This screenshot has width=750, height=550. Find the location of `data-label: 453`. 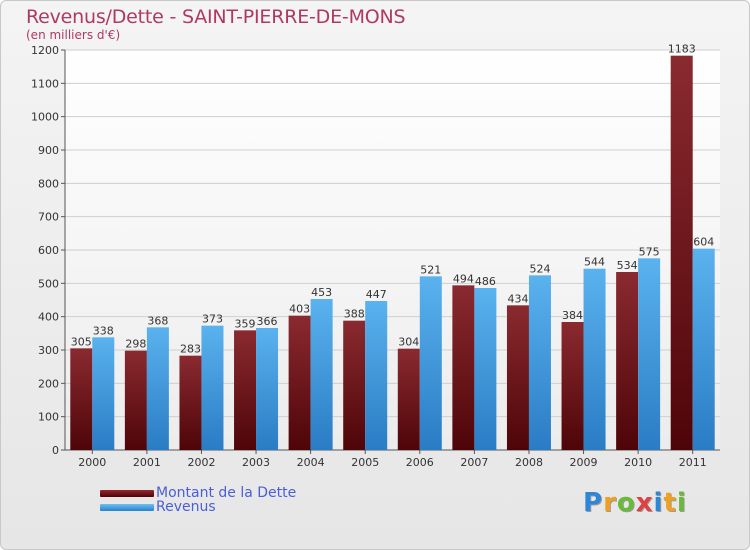

data-label: 453 is located at coordinates (321, 292).